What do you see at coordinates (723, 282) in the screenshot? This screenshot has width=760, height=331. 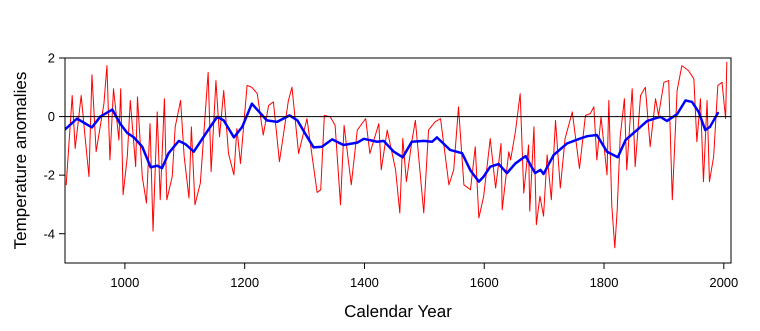 I see `x-tick-label: 2000` at bounding box center [723, 282].